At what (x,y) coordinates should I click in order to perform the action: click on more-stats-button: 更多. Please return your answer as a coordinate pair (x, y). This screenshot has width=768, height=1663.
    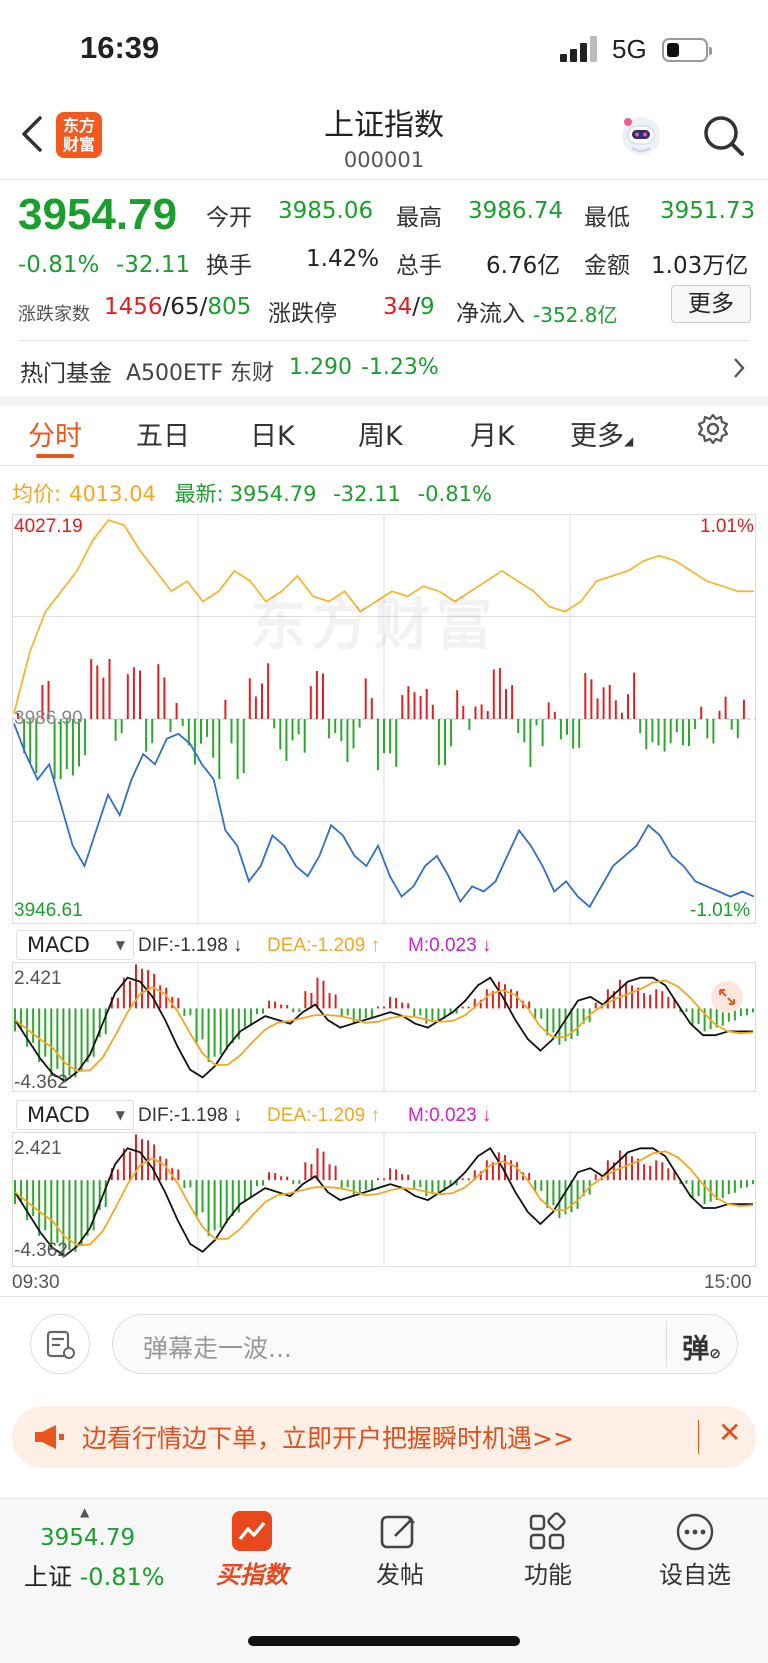
    Looking at the image, I should click on (711, 304).